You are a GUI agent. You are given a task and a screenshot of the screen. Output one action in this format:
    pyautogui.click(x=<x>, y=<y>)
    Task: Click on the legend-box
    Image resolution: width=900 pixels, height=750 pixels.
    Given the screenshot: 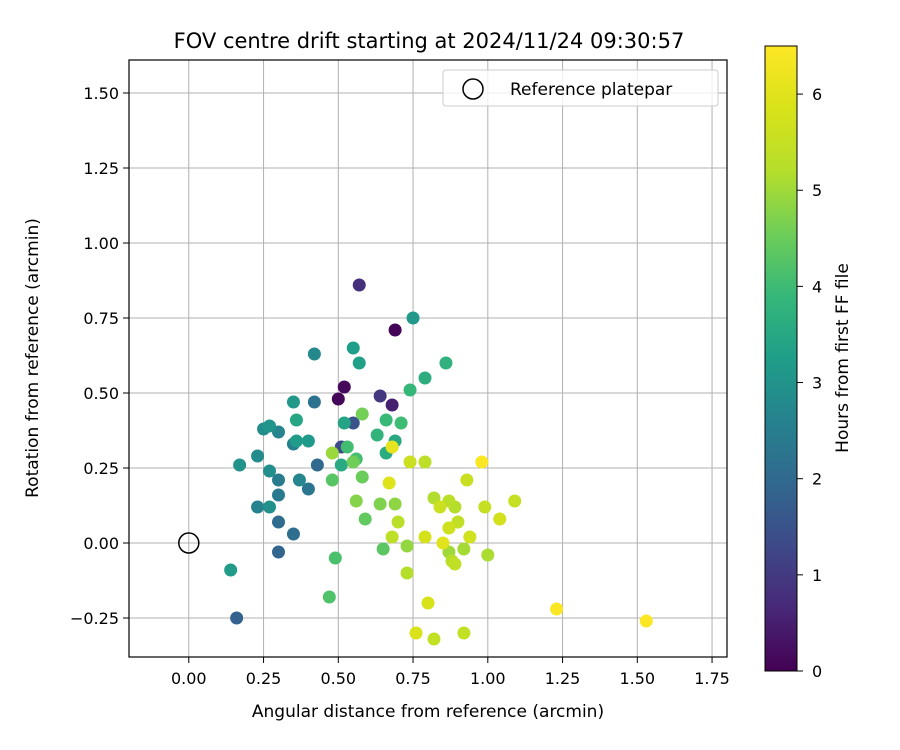 What is the action you would take?
    pyautogui.click(x=580, y=88)
    